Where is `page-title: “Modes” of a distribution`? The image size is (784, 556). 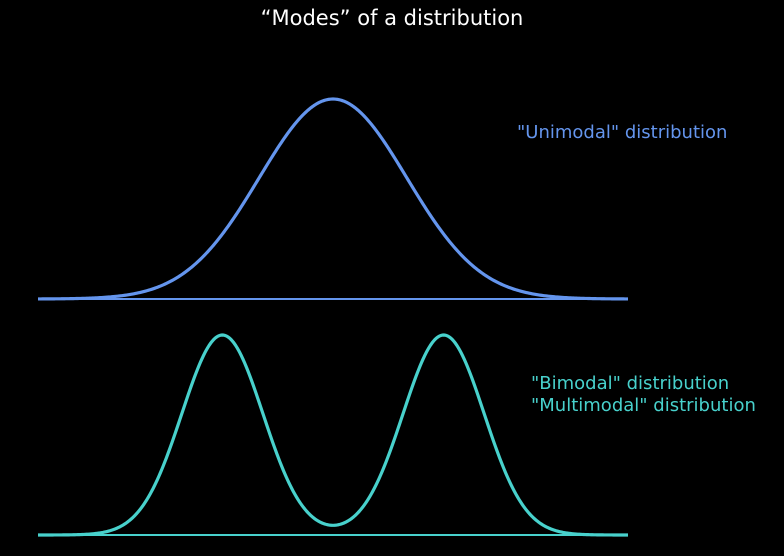 page-title: “Modes” of a distribution is located at coordinates (392, 18).